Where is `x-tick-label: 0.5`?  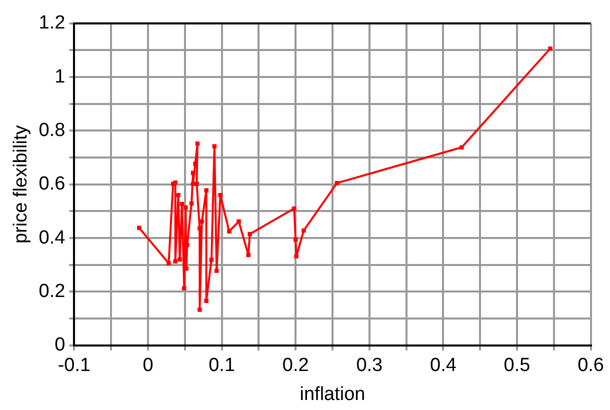
x-tick-label: 0.5 is located at coordinates (517, 365).